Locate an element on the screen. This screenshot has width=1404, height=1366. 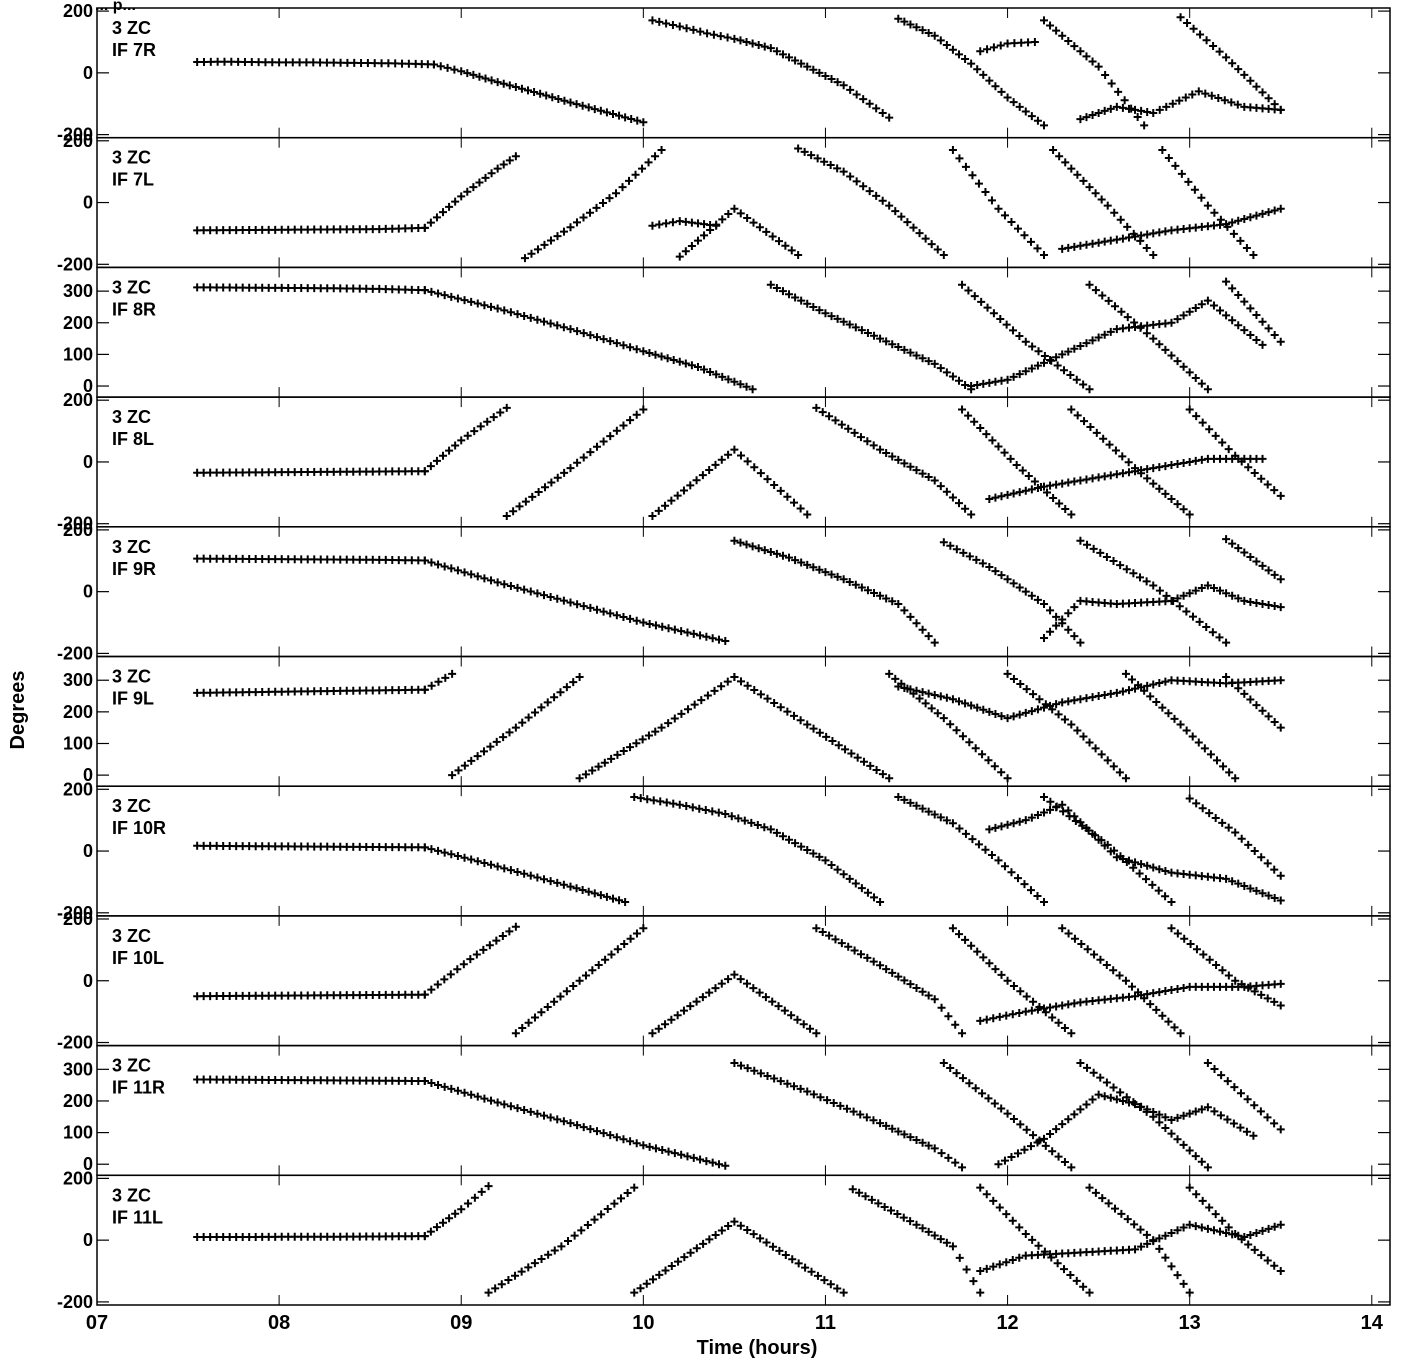
y-tick-label: 200 is located at coordinates (78, 1101).